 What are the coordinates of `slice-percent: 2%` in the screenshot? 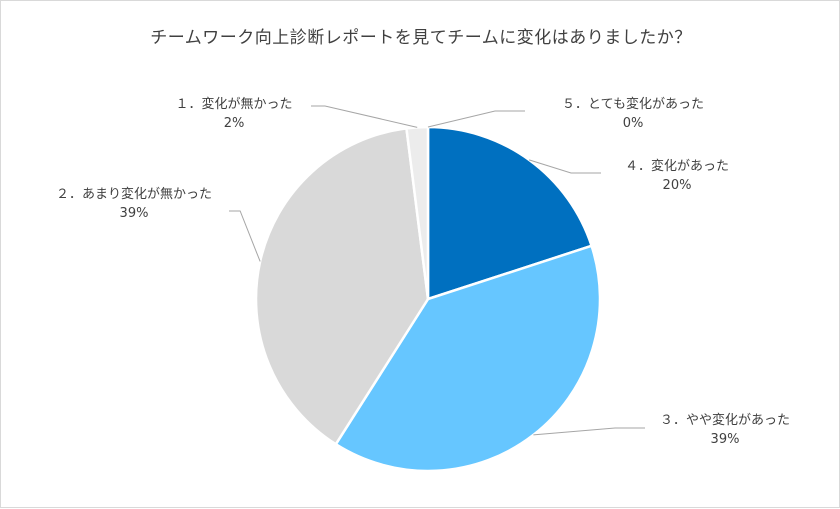 It's located at (234, 123).